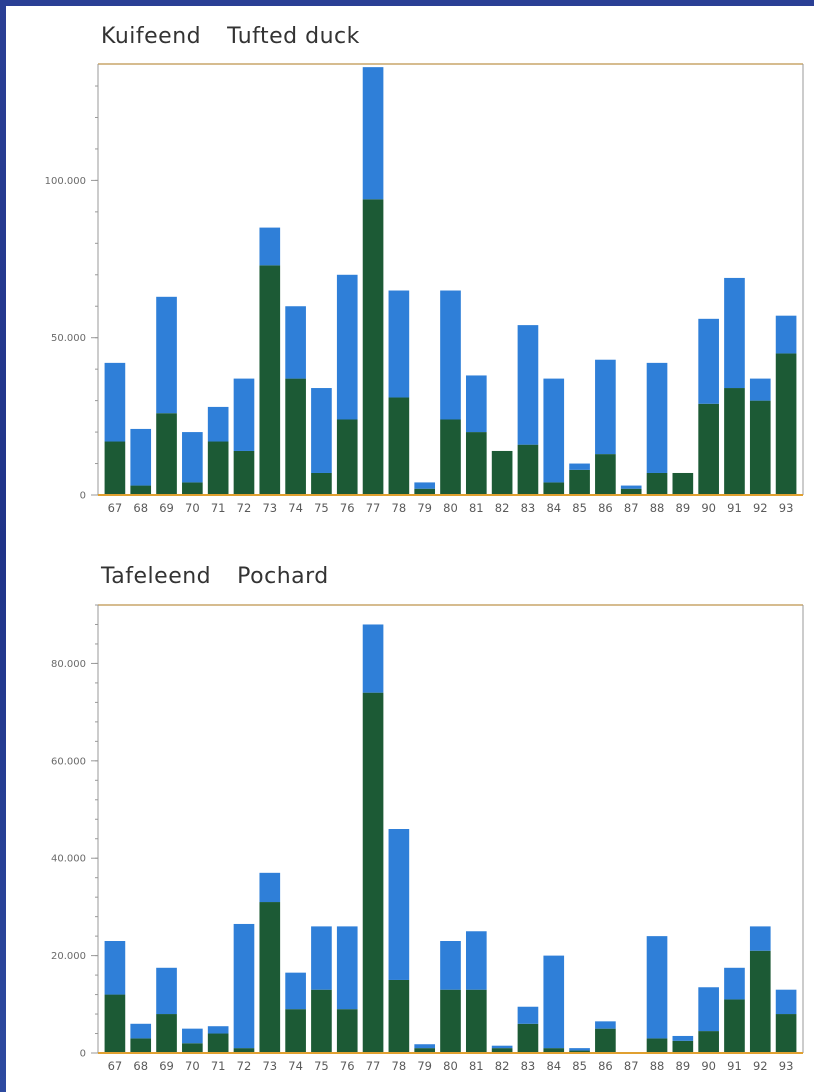 Image resolution: width=814 pixels, height=1092 pixels. What do you see at coordinates (476, 508) in the screenshot?
I see `x-tick-label: 81` at bounding box center [476, 508].